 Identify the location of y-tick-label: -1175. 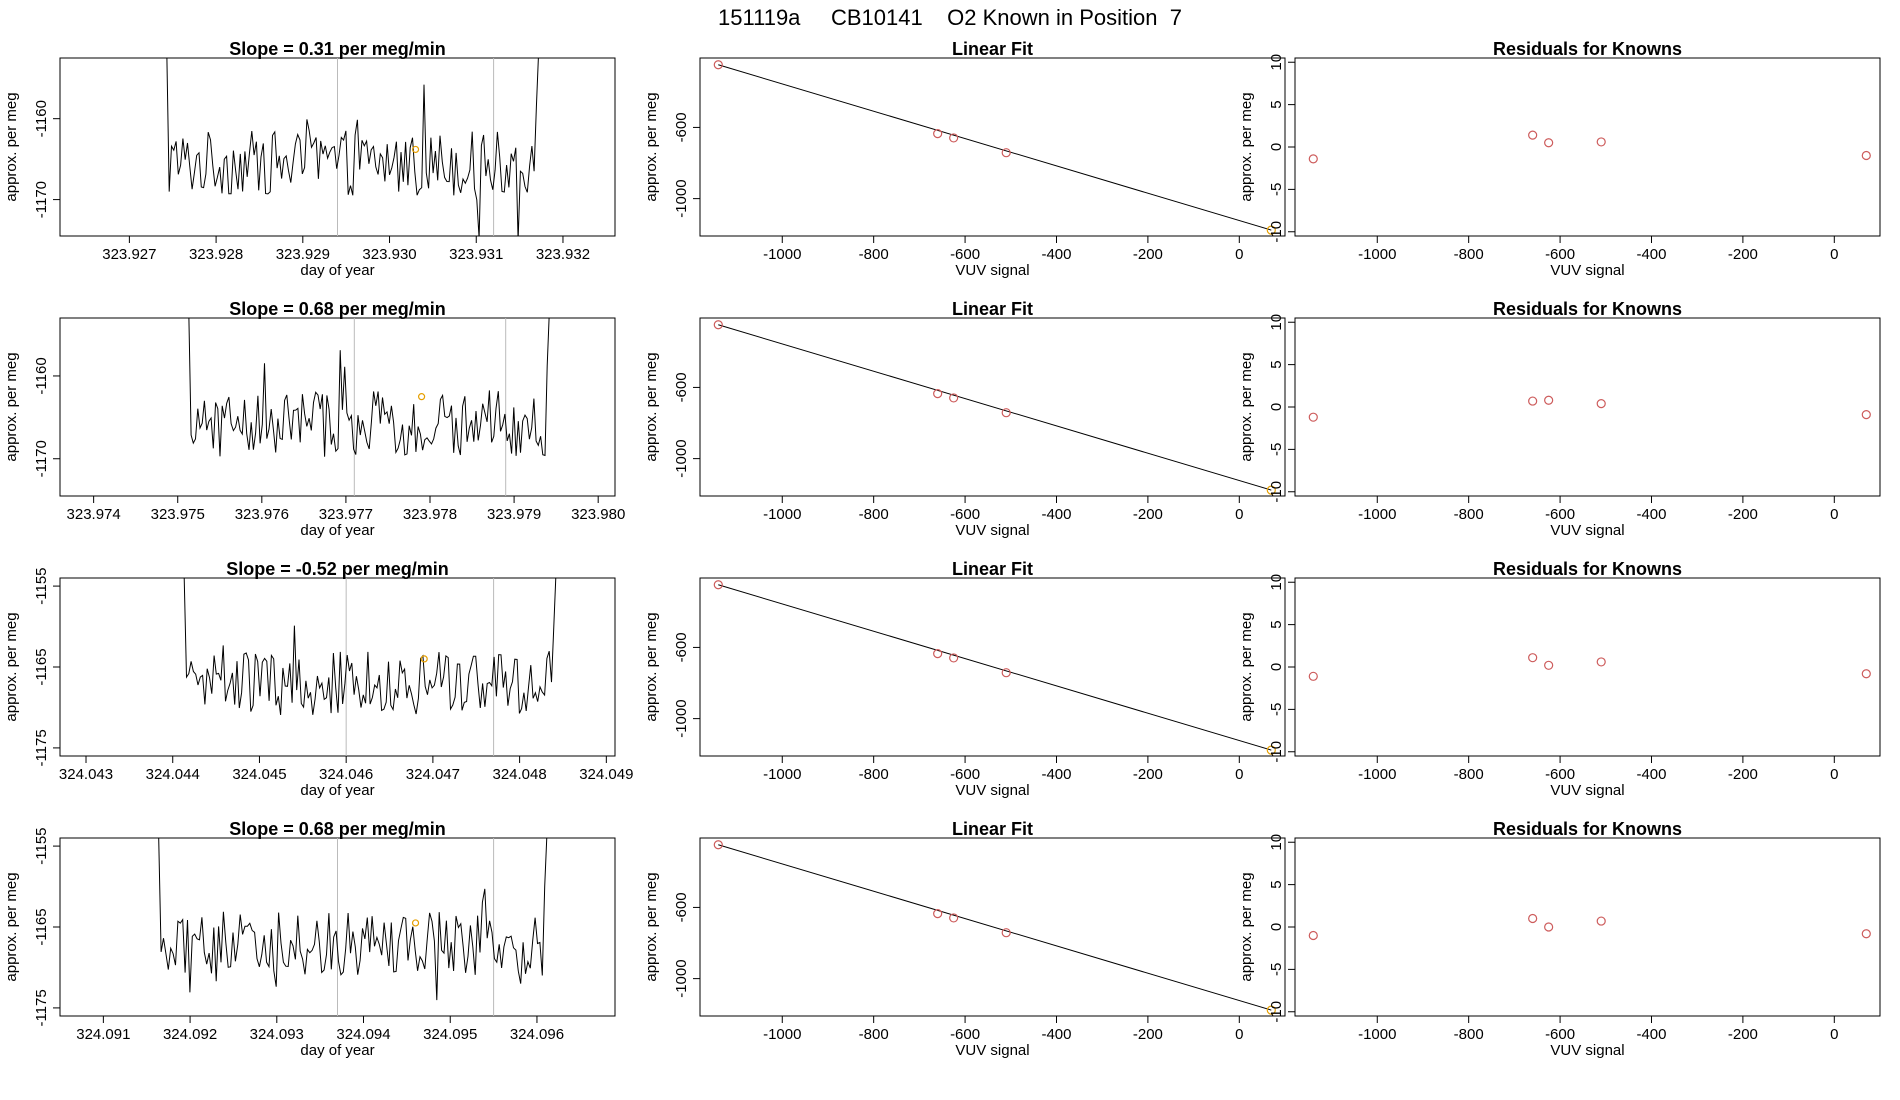
(41, 1007).